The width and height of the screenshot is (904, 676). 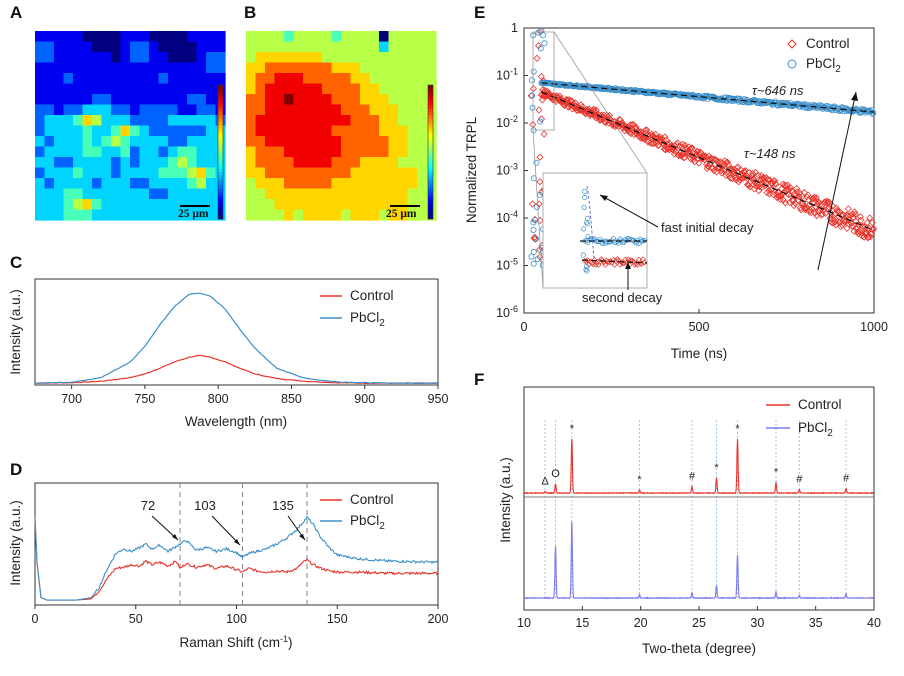 What do you see at coordinates (367, 522) in the screenshot?
I see `legend-label-pbcl2-d: PbCl2` at bounding box center [367, 522].